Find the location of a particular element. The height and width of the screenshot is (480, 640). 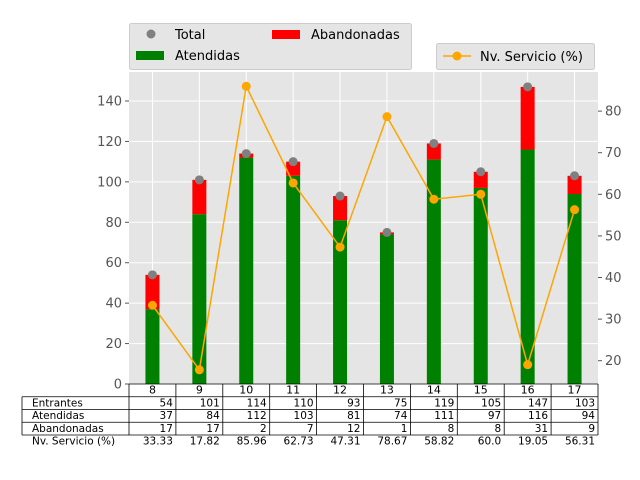

left-tick-label: 80 is located at coordinates (113, 223).